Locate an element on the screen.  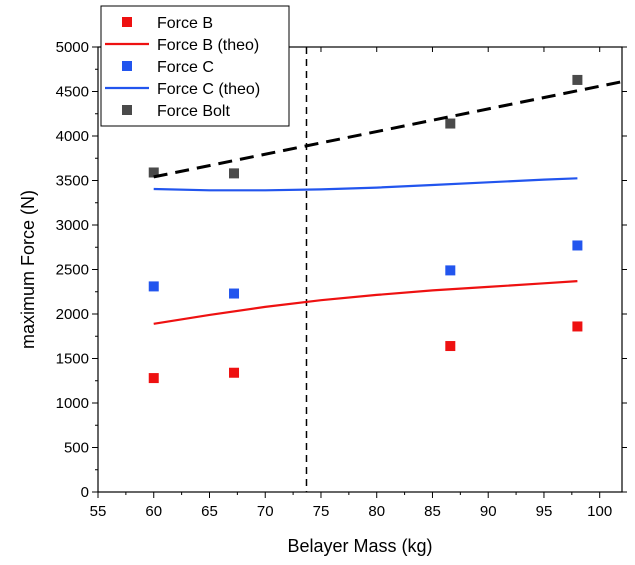
y-tick-label: 0 is located at coordinates (85, 492).